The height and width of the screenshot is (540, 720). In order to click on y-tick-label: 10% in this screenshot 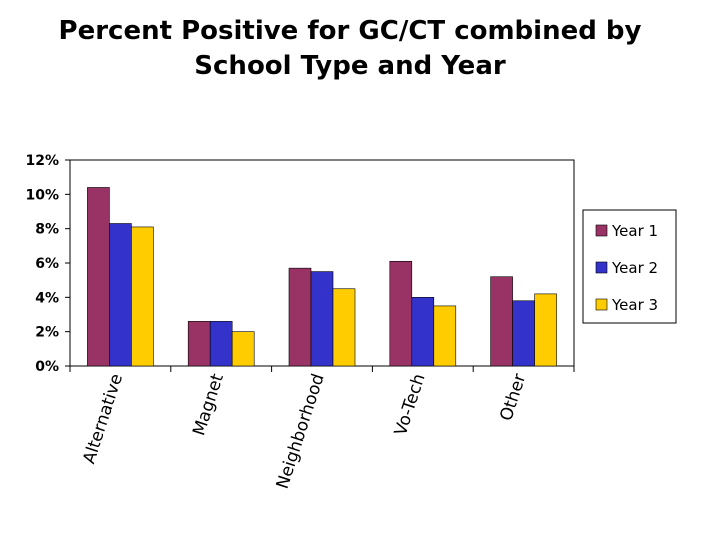, I will do `click(42, 195)`.